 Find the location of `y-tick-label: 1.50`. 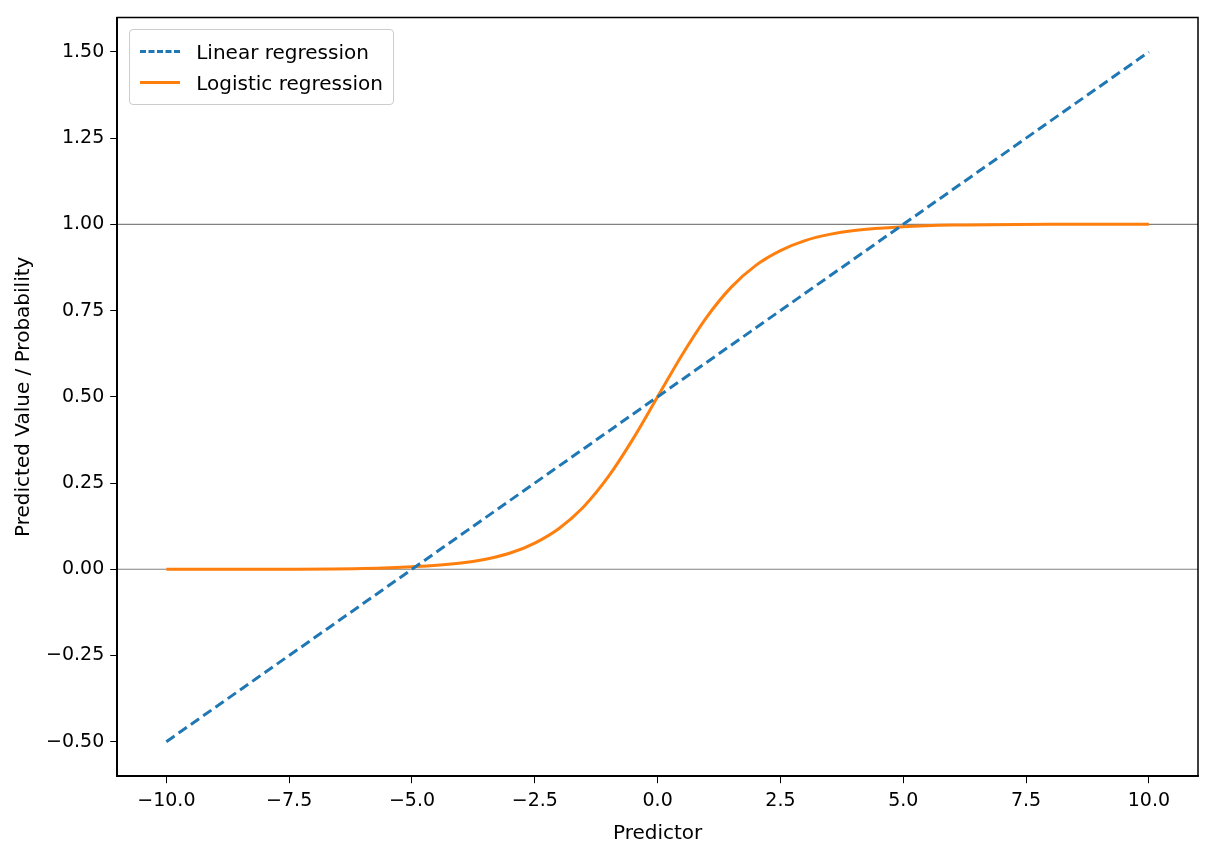

y-tick-label: 1.50 is located at coordinates (83, 49).